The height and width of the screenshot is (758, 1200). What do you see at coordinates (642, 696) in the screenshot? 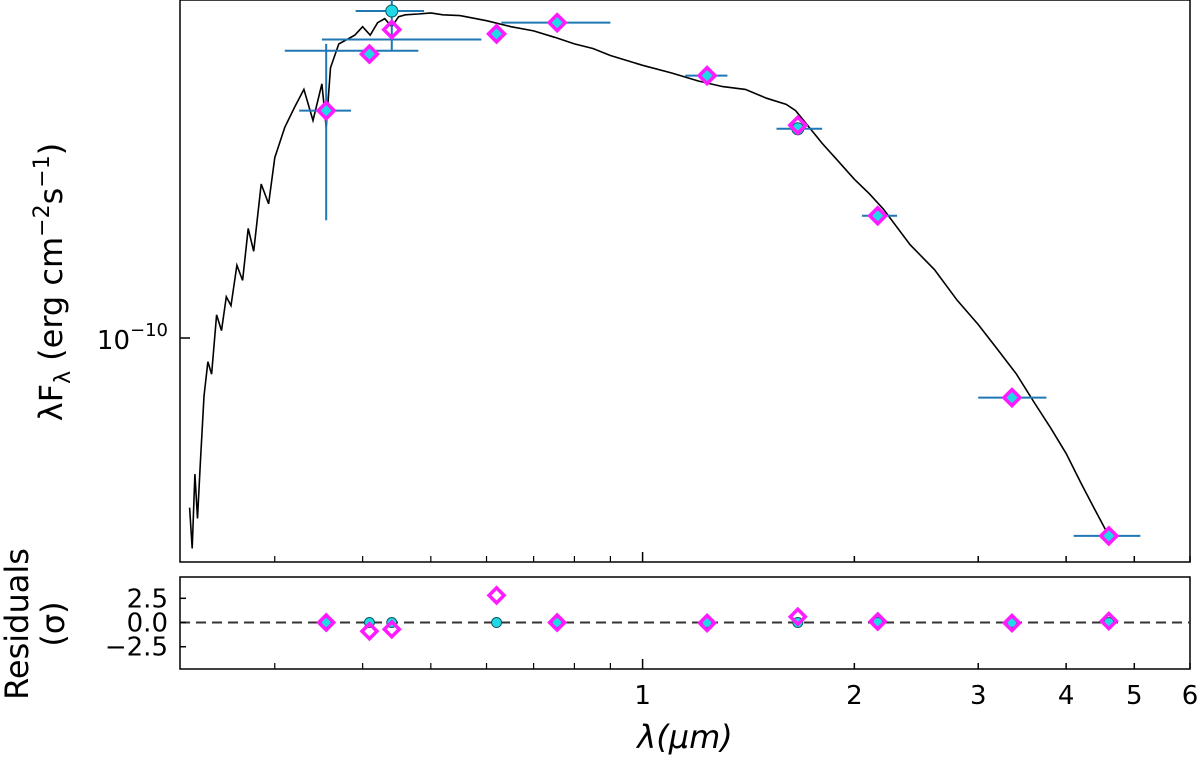
I see `x-tick-label: 1` at bounding box center [642, 696].